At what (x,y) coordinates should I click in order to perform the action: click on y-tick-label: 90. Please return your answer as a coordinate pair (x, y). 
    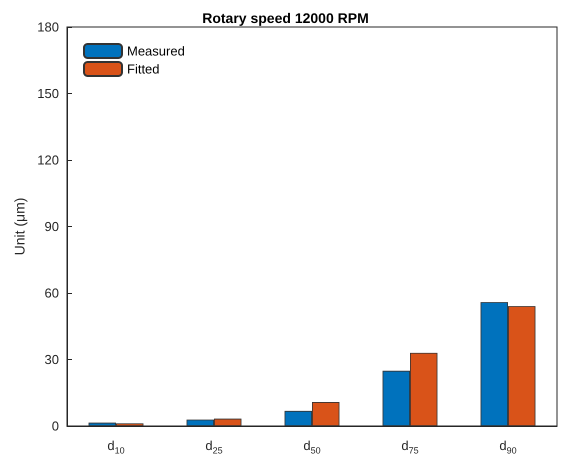
    Looking at the image, I should click on (51, 226).